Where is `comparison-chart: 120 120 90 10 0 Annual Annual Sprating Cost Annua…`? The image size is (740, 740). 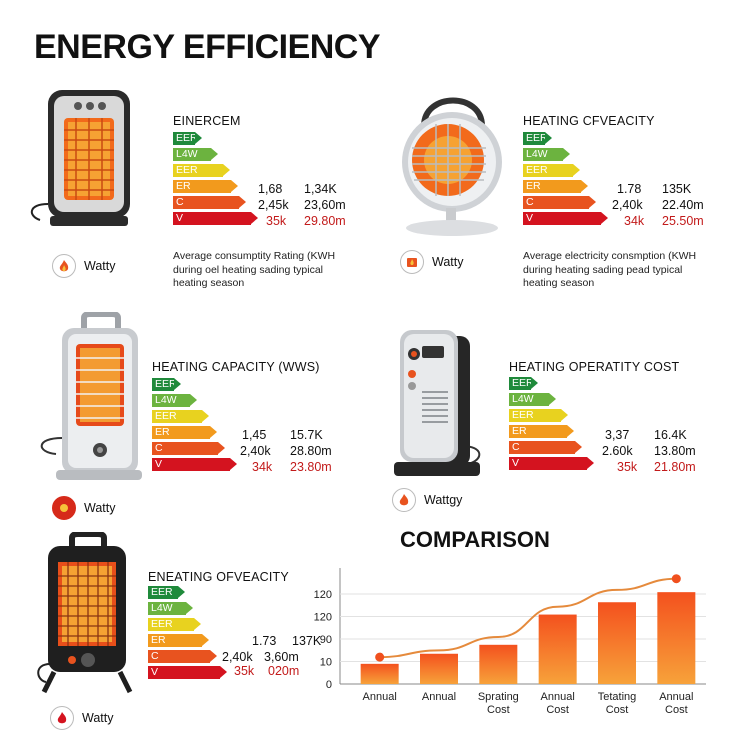
comparison-chart: 120 120 90 10 0 Annual Annual Sprating Cost Annua… is located at coordinates (516, 647).